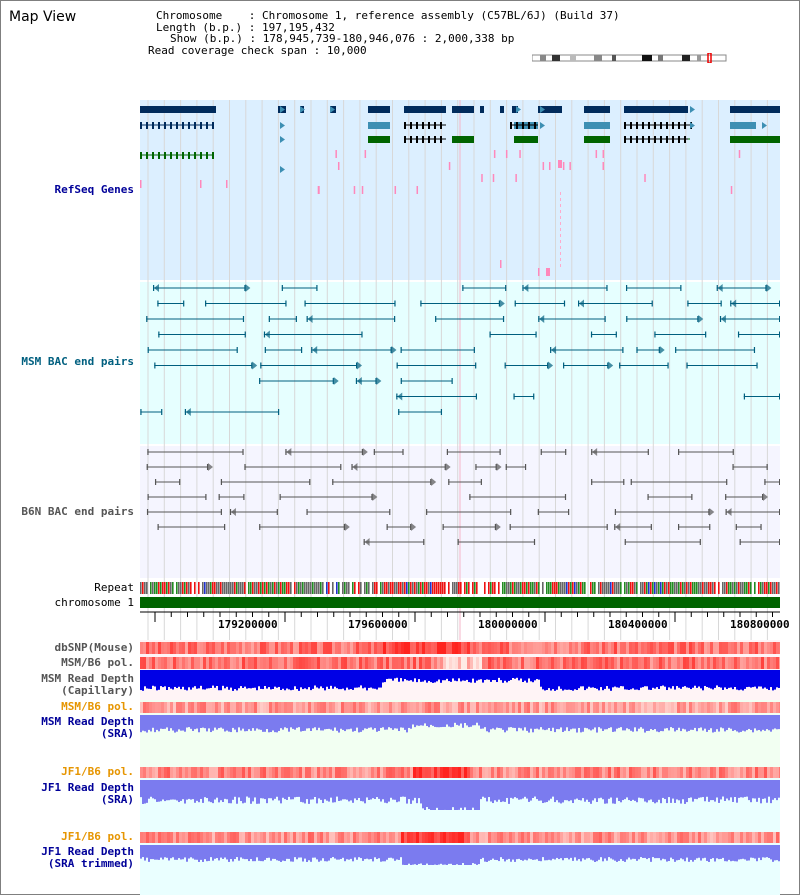 Image resolution: width=800 pixels, height=895 pixels. I want to click on msm-bac-track, so click(460, 363).